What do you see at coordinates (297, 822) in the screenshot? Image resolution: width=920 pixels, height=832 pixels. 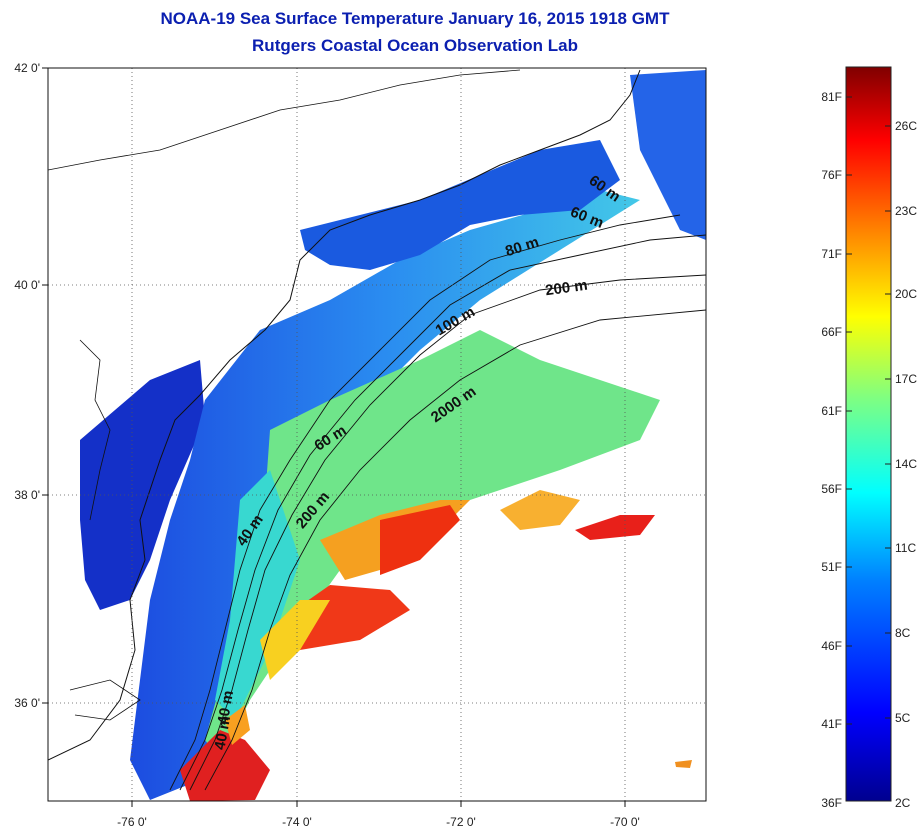 I see `lon-tick-label: -74 0'` at bounding box center [297, 822].